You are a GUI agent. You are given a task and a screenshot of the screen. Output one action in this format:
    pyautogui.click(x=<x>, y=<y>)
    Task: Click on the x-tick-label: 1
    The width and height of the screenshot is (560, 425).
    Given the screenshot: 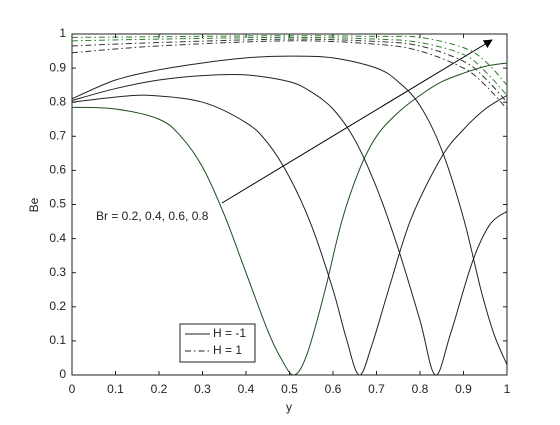 What is the action you would take?
    pyautogui.click(x=507, y=389)
    